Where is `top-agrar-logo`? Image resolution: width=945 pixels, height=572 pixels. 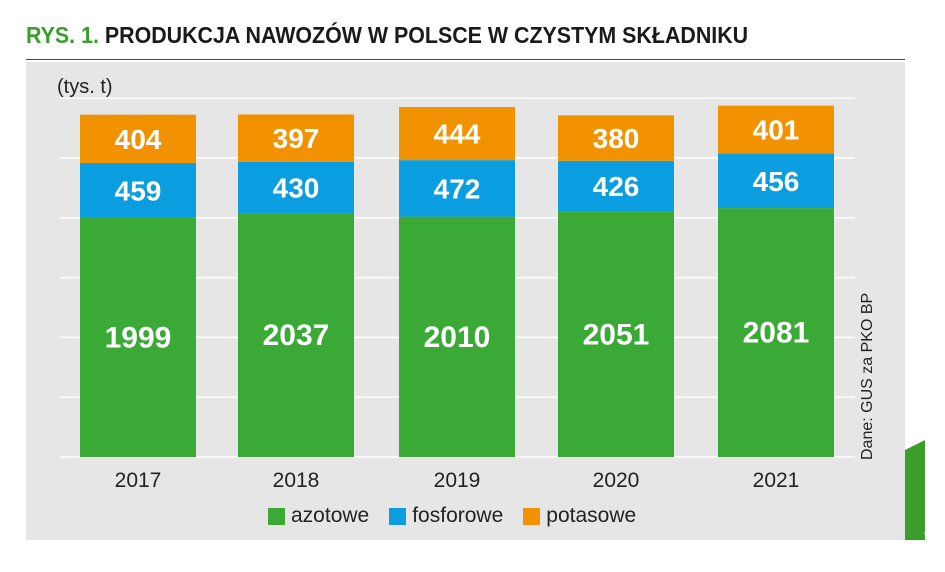 top-agrar-logo is located at coordinates (915, 490).